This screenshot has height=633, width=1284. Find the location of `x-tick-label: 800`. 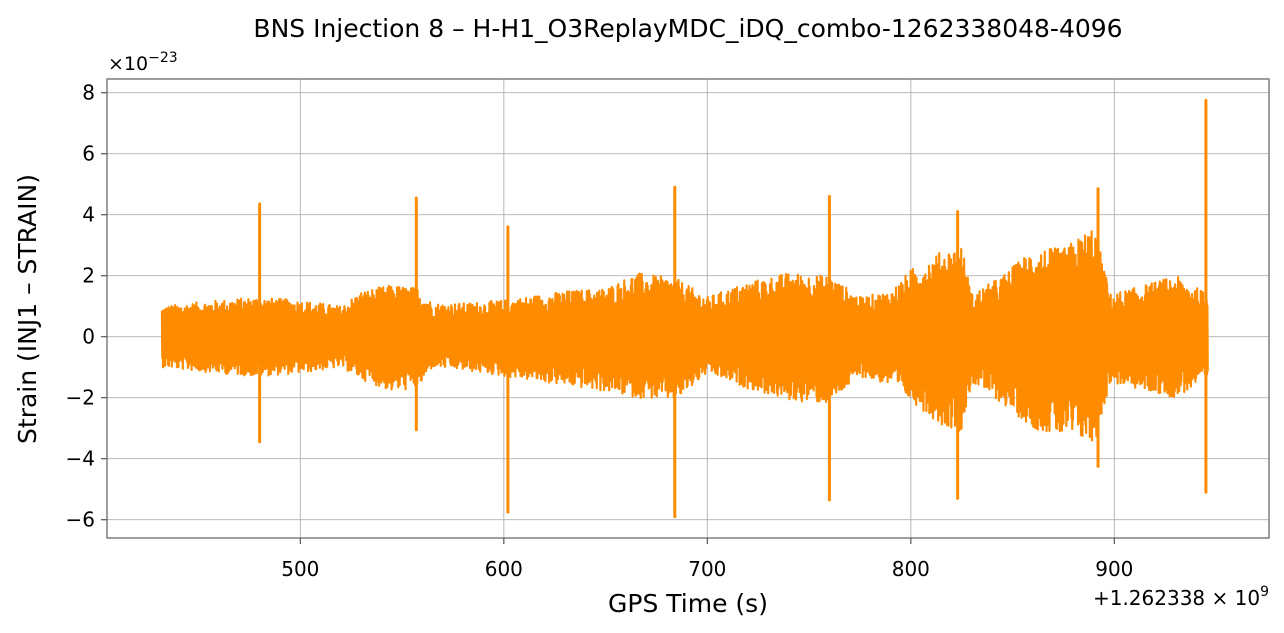

x-tick-label: 800 is located at coordinates (911, 569).